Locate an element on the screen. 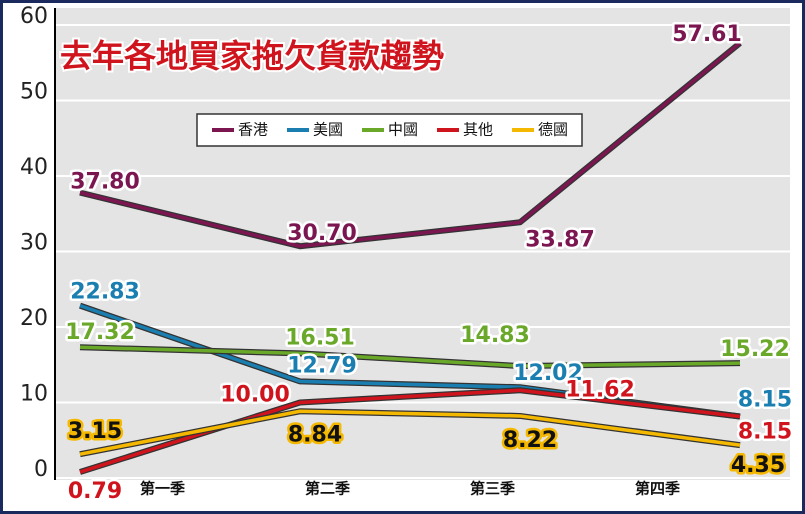  y-tick-label: 0 is located at coordinates (41, 469).